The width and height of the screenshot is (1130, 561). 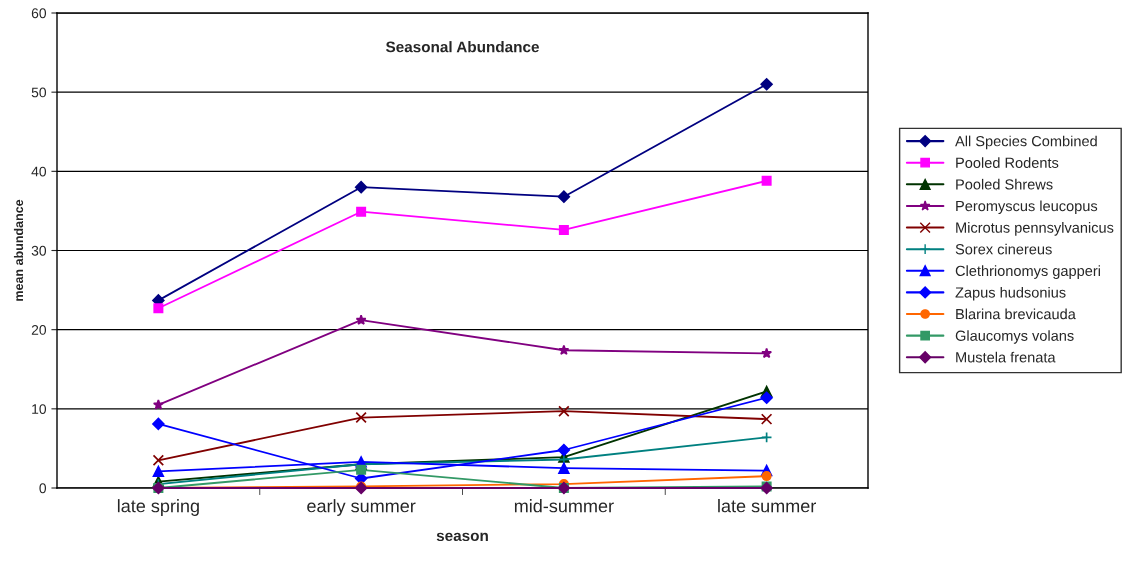 I want to click on legend-label: All Species Combined, so click(x=1026, y=142).